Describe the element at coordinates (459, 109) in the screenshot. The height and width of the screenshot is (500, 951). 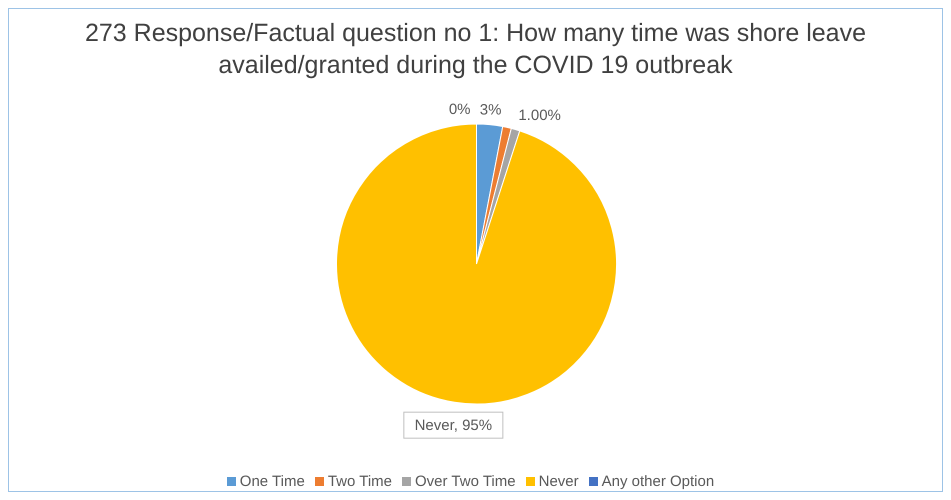
I see `text: 0%` at that location.